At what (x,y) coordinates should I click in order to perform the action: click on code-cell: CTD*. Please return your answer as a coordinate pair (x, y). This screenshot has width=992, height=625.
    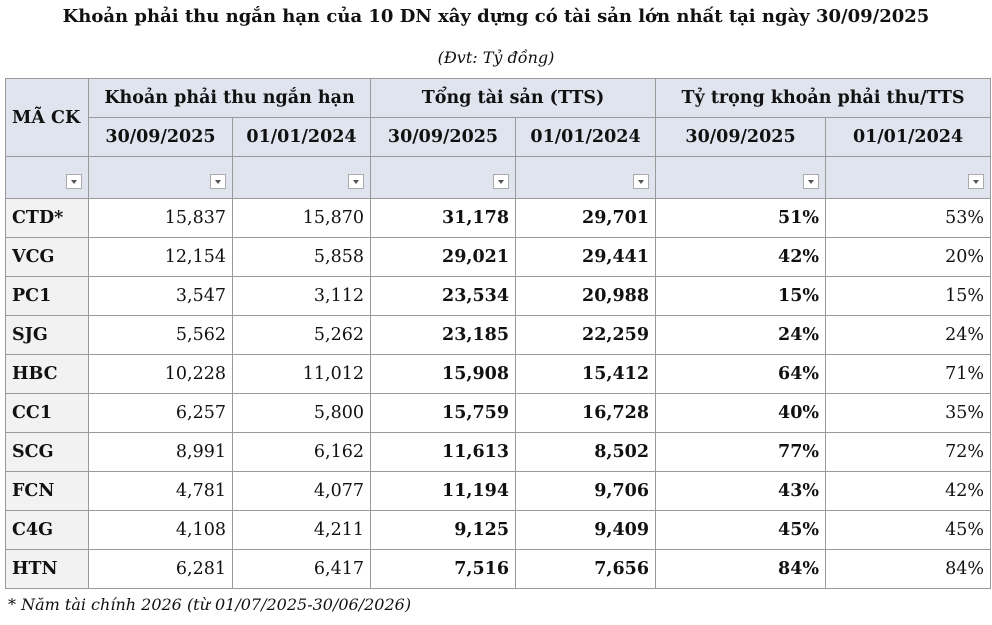
    Looking at the image, I should click on (47, 218).